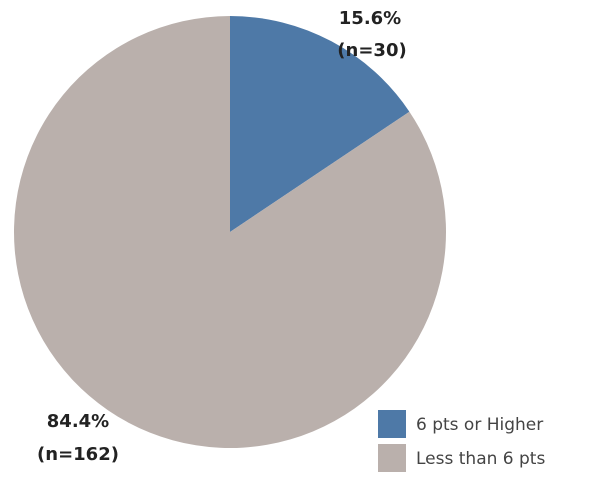  I want to click on slice-label-percent-low: 84.4%, so click(78, 421).